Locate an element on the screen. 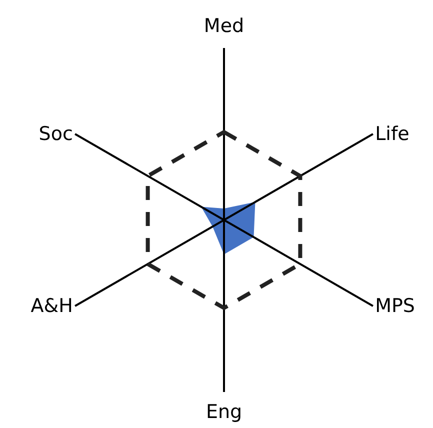 This screenshot has height=428, width=433. spoke-label: Life is located at coordinates (392, 134).